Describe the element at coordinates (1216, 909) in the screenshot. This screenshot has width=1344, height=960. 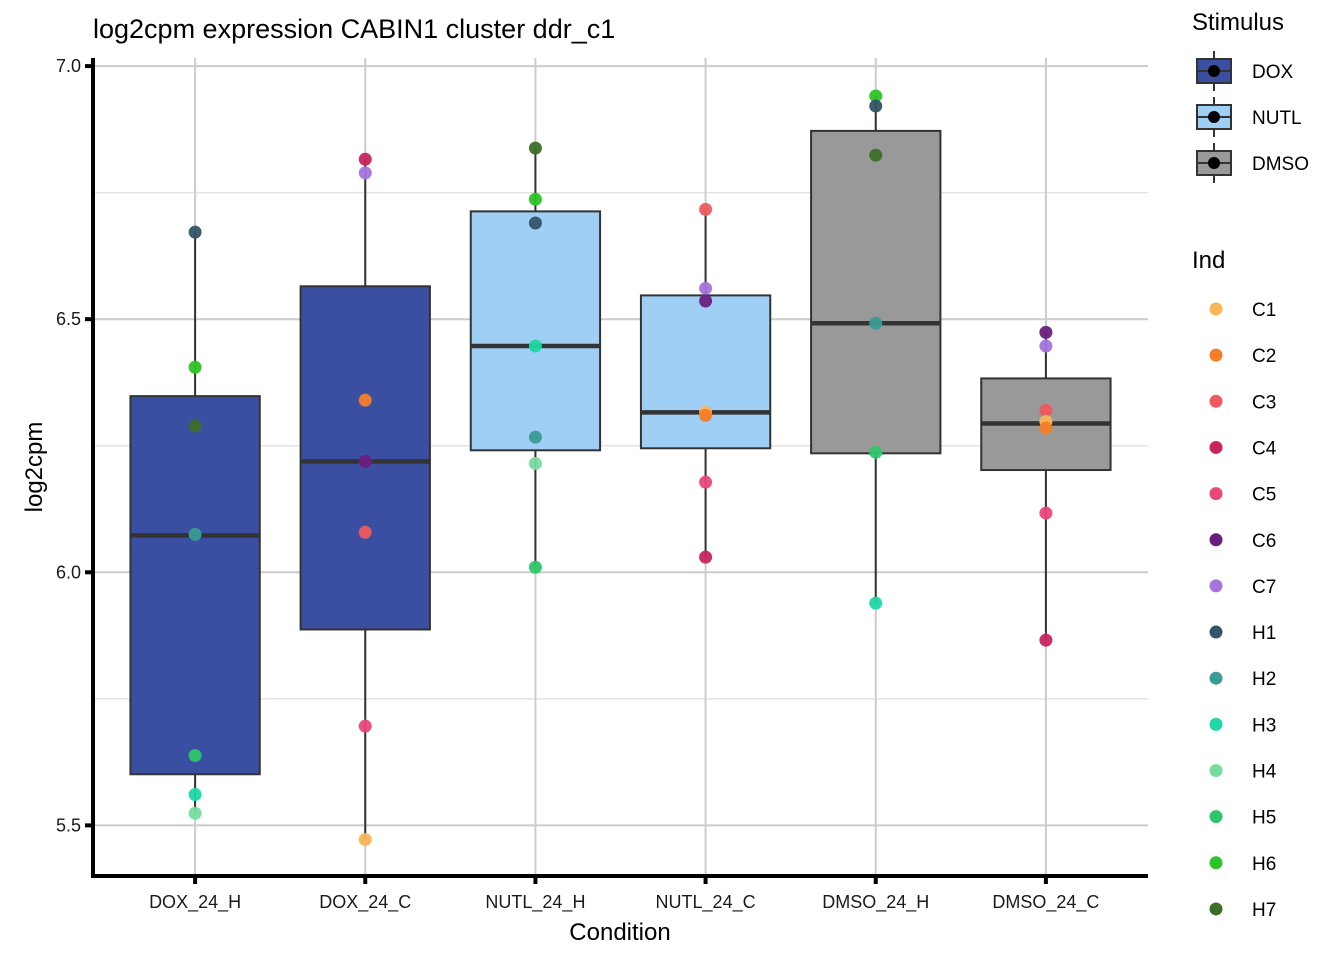
I see `legend-key-point-H7` at that location.